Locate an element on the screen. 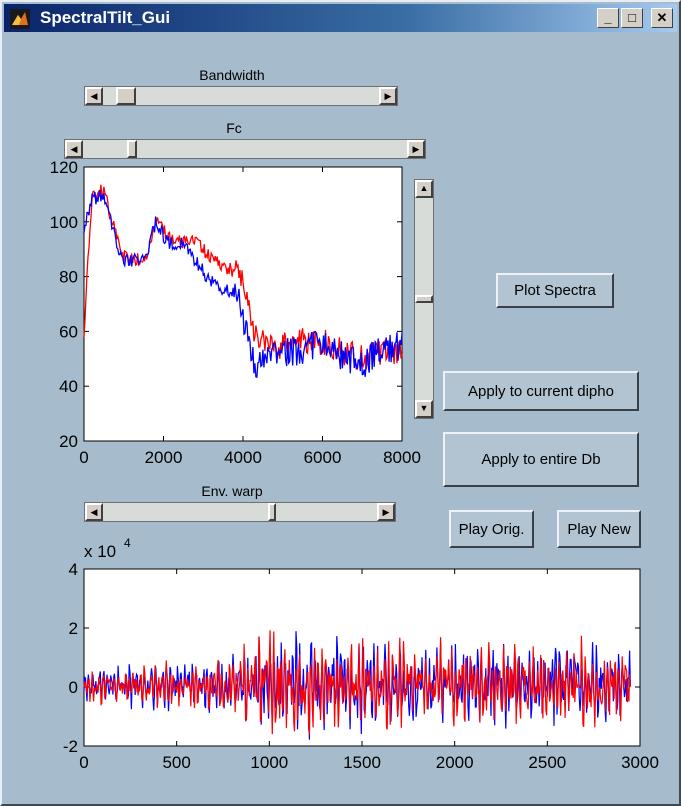  env-warp-label: Env. warp is located at coordinates (232, 491).